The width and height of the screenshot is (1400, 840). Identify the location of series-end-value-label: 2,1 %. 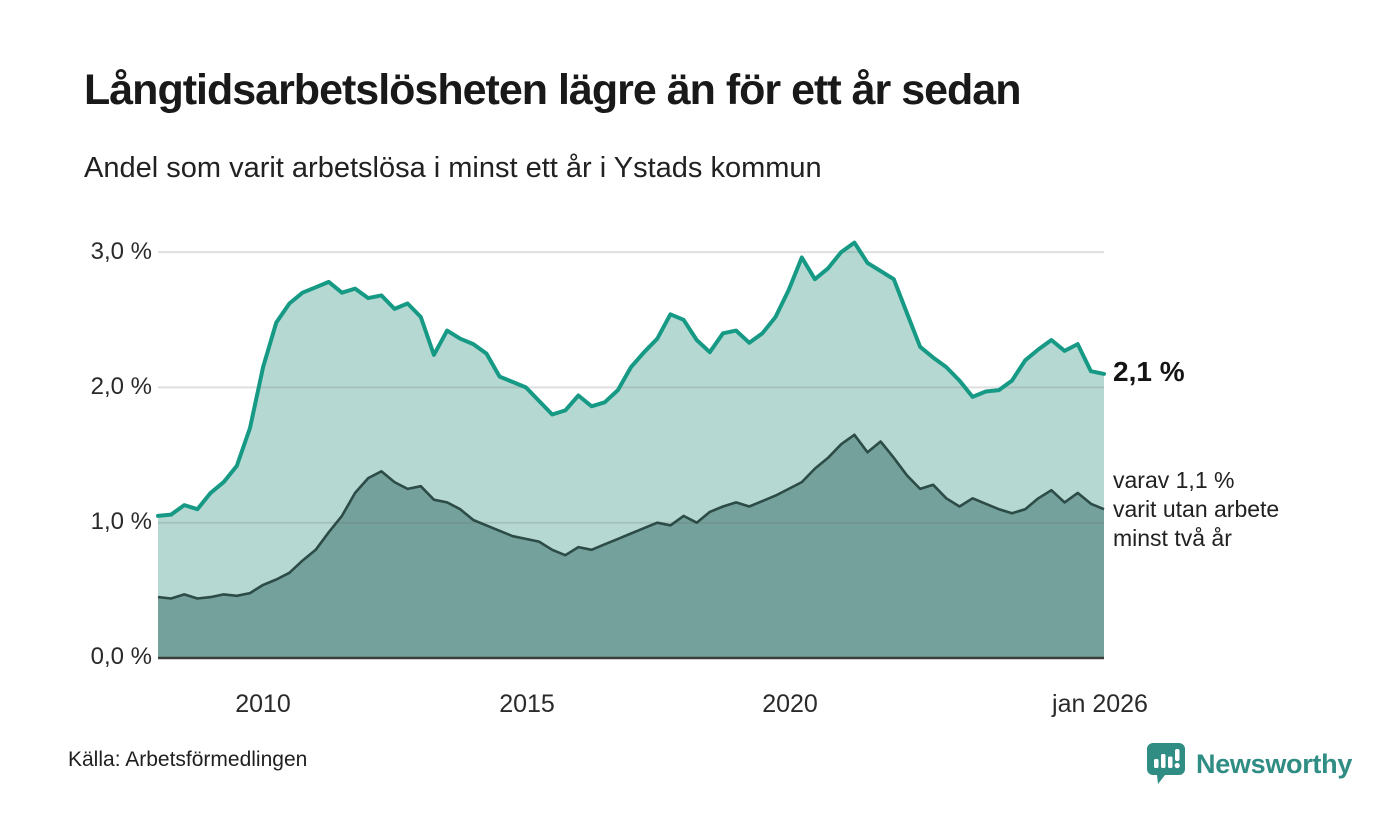
(1149, 371).